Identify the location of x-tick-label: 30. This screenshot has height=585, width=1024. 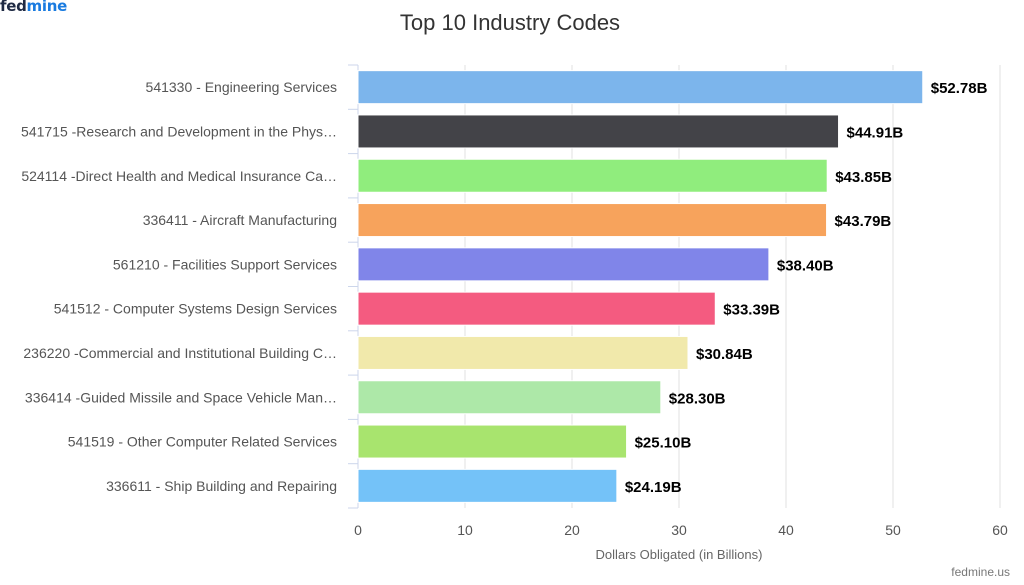
(679, 530).